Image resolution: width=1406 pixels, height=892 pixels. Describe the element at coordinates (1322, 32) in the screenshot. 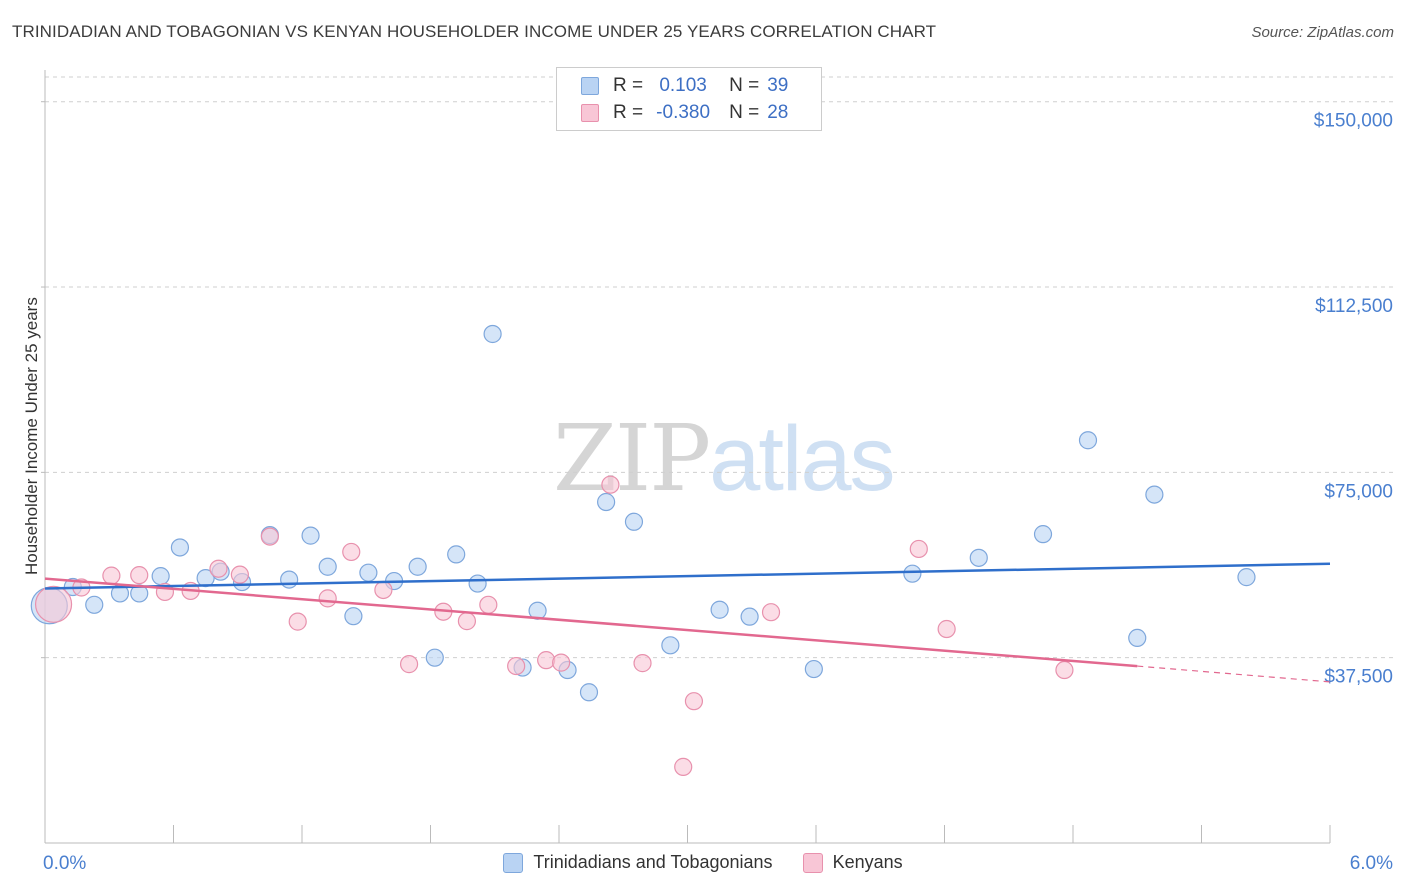

I see `source-credit: Source: ZipAtlas.com` at that location.